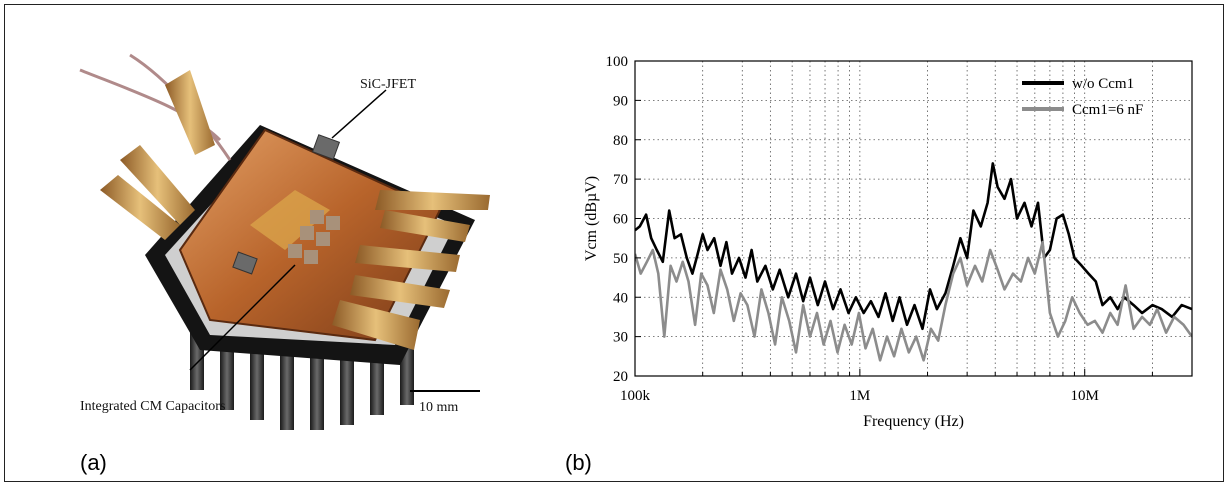  What do you see at coordinates (578, 462) in the screenshot?
I see `panel-label-b: (b)` at bounding box center [578, 462].